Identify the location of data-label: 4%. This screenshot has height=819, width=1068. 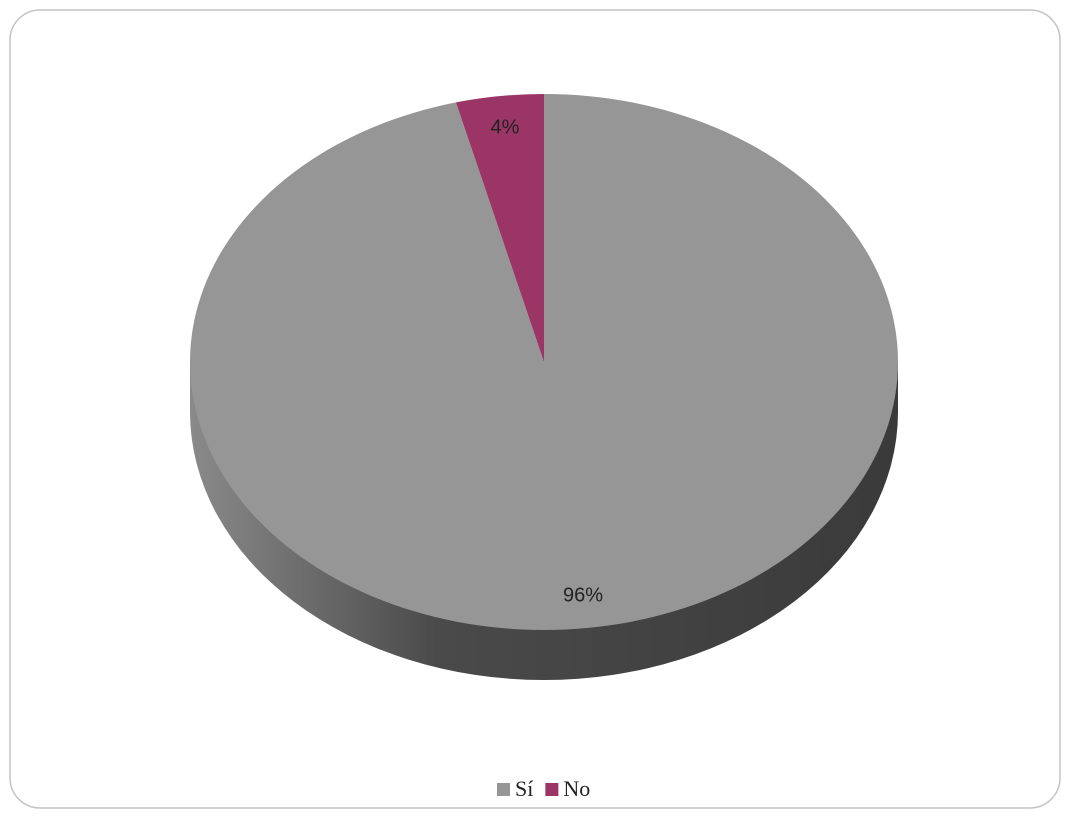
(505, 127).